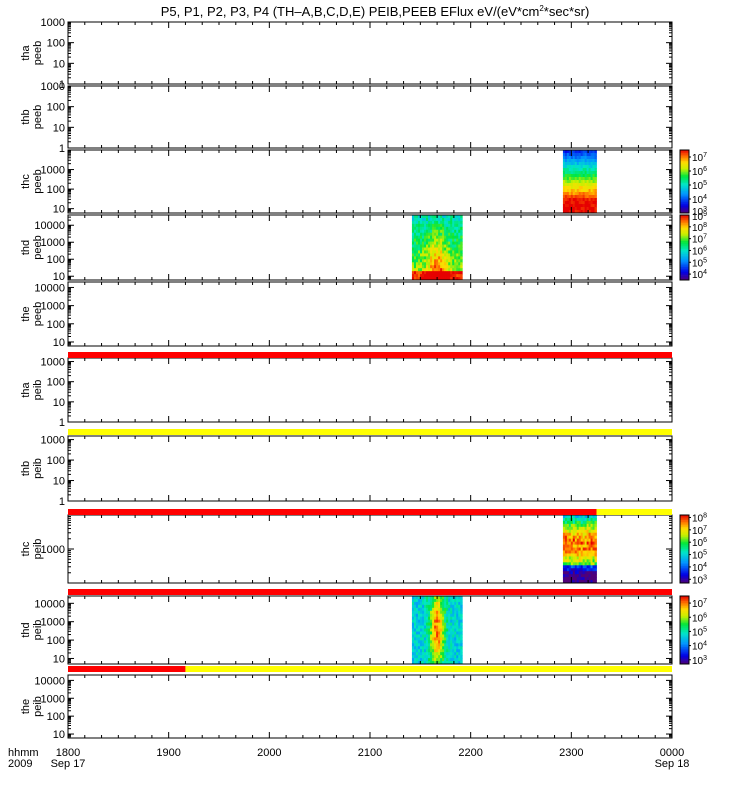 The width and height of the screenshot is (750, 800). What do you see at coordinates (56, 383) in the screenshot?
I see `y-tick-label: 100` at bounding box center [56, 383].